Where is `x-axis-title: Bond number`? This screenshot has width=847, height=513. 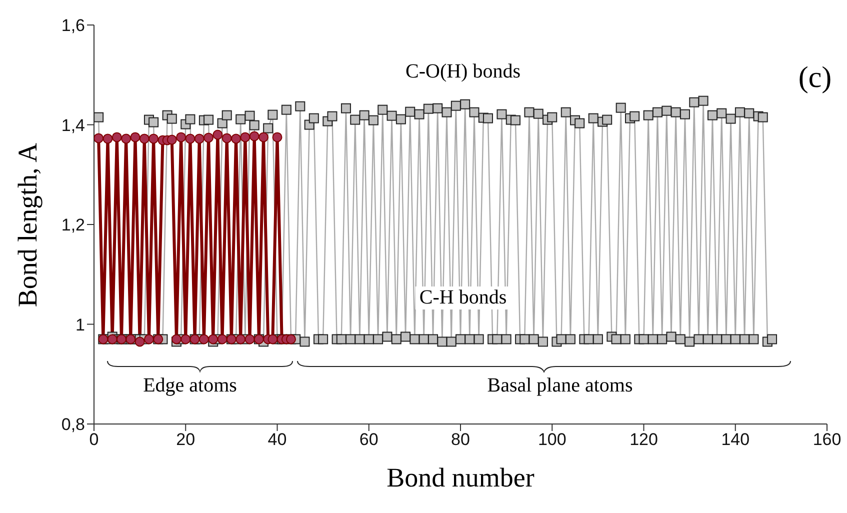 x-axis-title: Bond number is located at coordinates (461, 478).